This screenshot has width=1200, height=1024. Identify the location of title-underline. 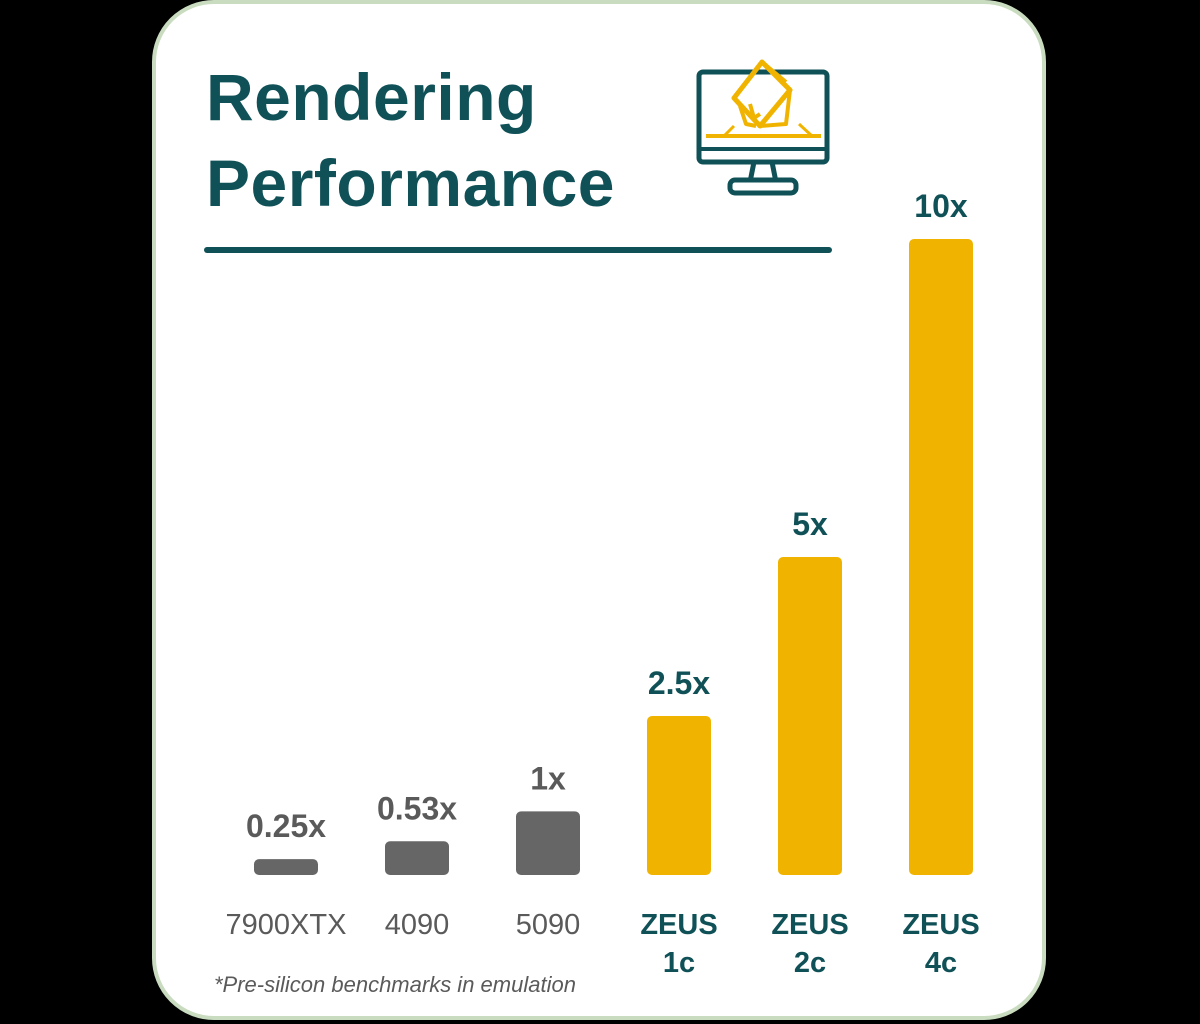
(518, 250).